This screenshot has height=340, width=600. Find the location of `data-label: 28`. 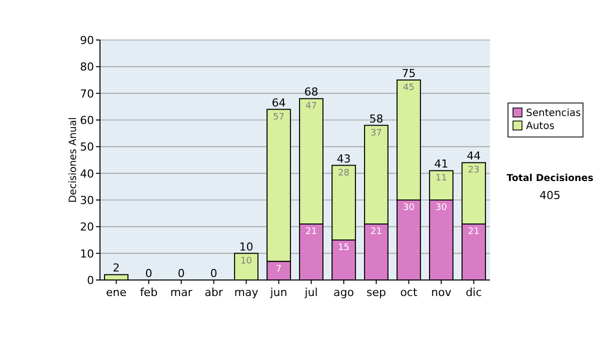

data-label: 28 is located at coordinates (344, 173).